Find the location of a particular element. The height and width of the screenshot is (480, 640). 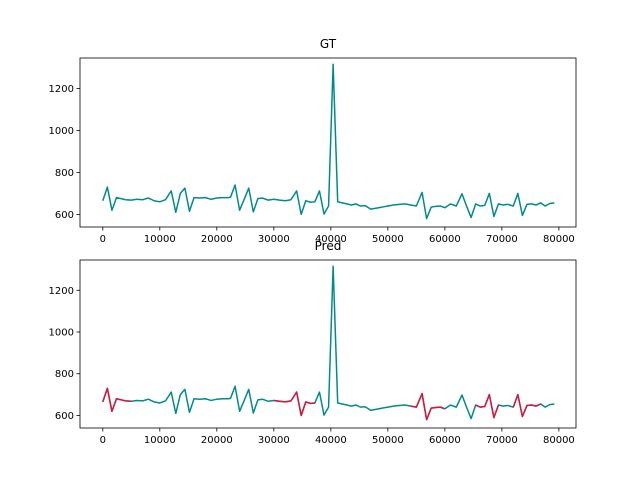

chart-title: Pred is located at coordinates (328, 246).